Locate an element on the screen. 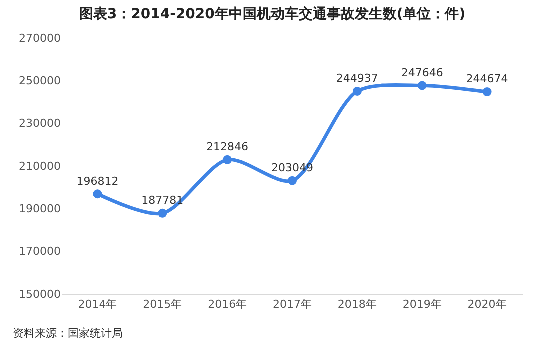  y-tick-label: 190000 is located at coordinates (40, 209).